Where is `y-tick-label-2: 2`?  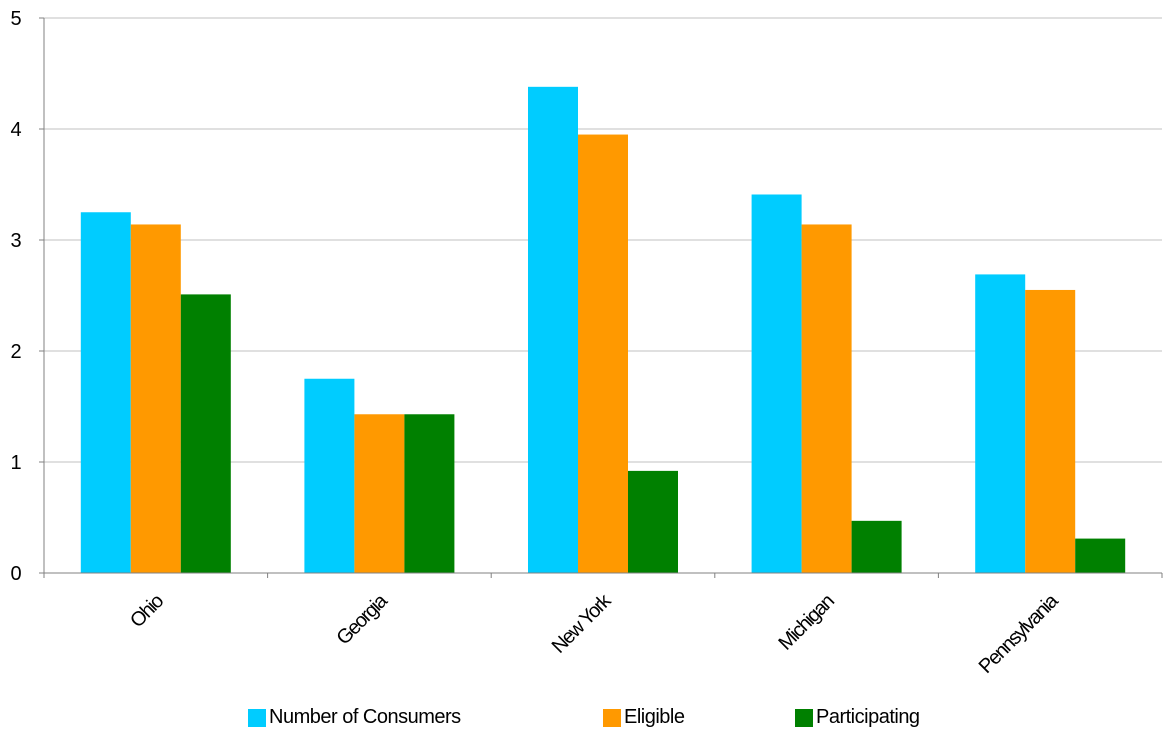 y-tick-label-2: 2 is located at coordinates (15, 352).